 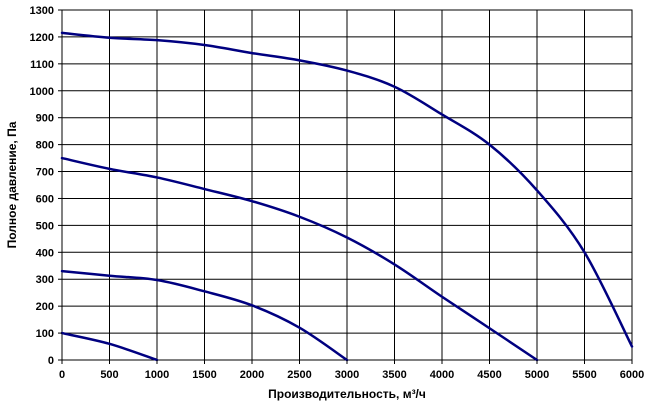 I want to click on x-tick-label: 500, so click(x=109, y=375).